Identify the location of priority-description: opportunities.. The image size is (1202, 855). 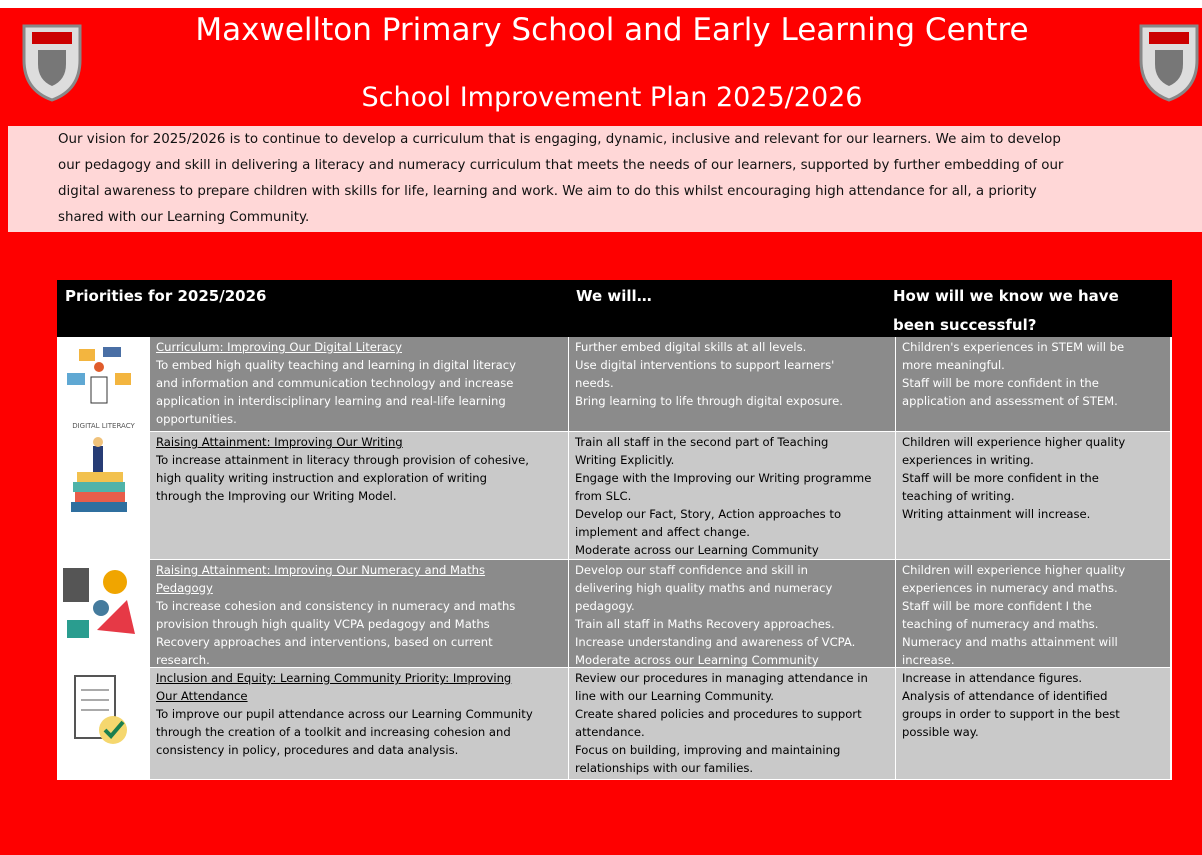
(196, 419).